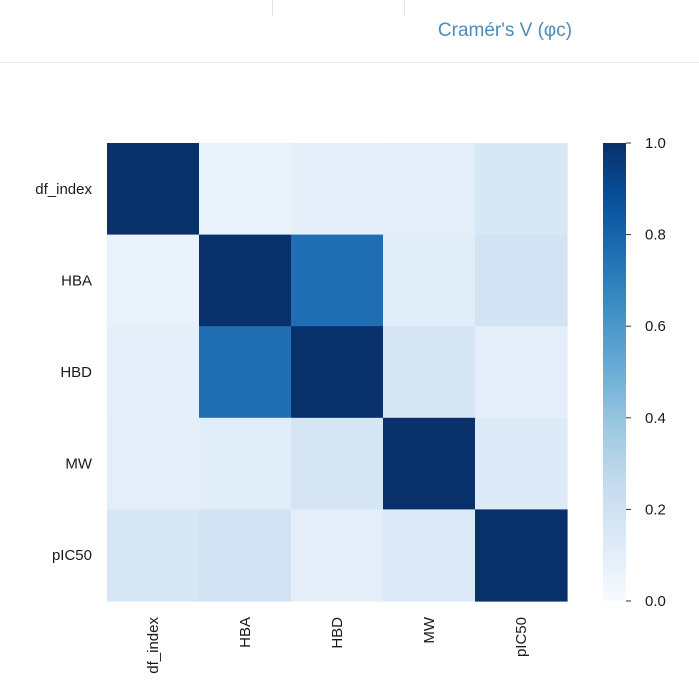  I want to click on colorbar-ticks: 0.0 0.2 0.4 0.6 0.8 1.0, so click(646, 372).